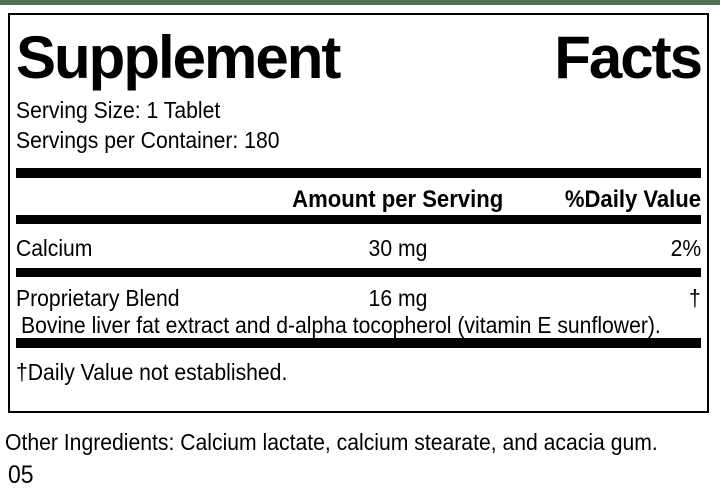 This screenshot has width=720, height=500. I want to click on daily-value-header: %Daily Value, so click(632, 199).